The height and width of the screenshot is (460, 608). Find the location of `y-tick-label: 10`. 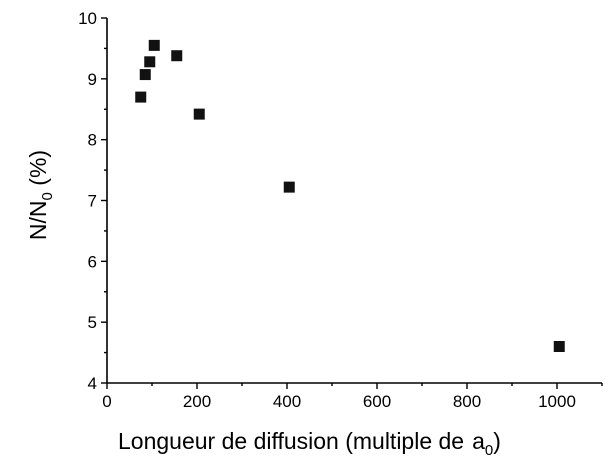

y-tick-label: 10 is located at coordinates (87, 18).